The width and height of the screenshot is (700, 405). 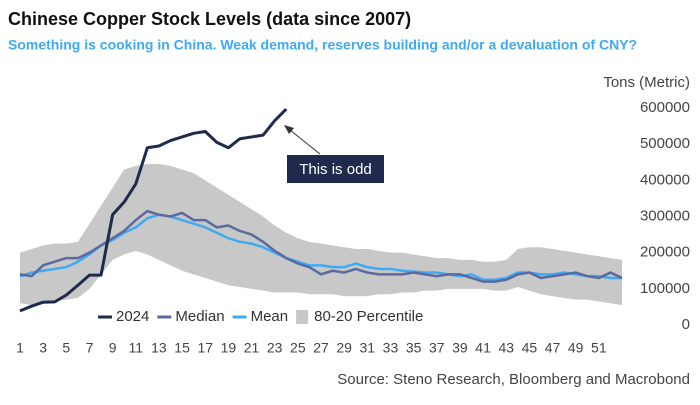 I want to click on x-tick-label: 27, so click(x=321, y=348).